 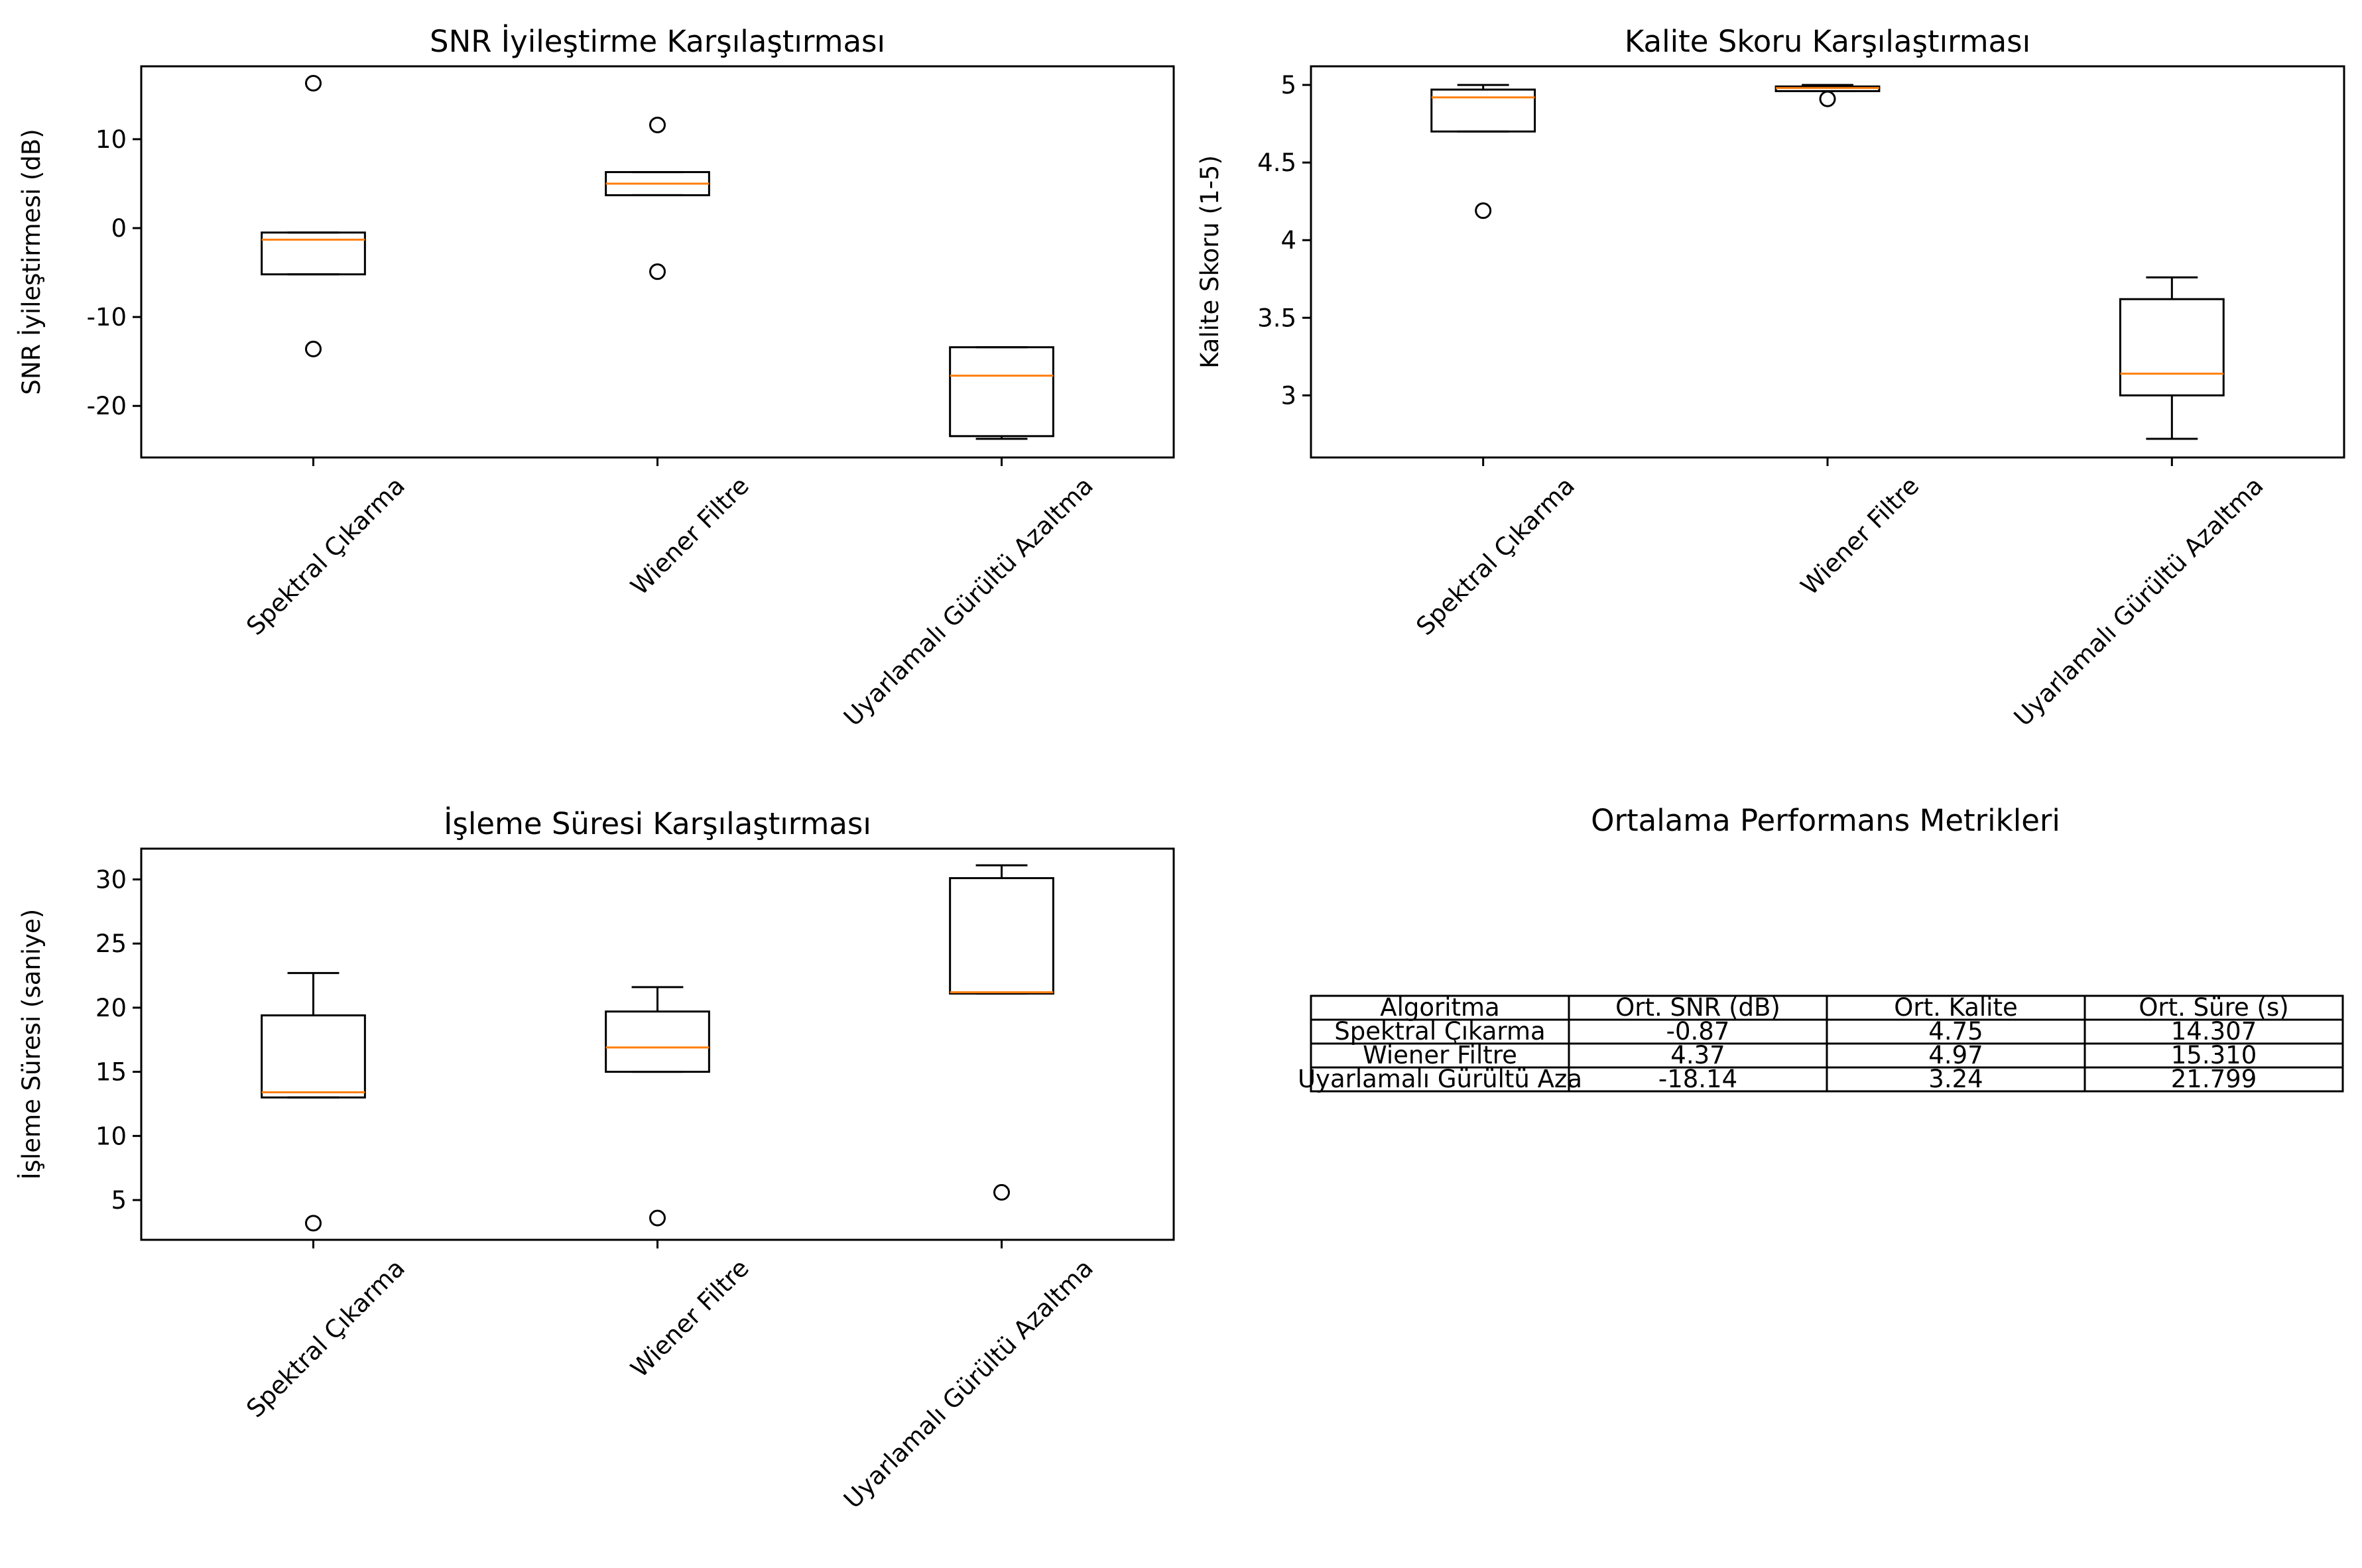 I want to click on y-tick-label: 30, so click(x=111, y=879).